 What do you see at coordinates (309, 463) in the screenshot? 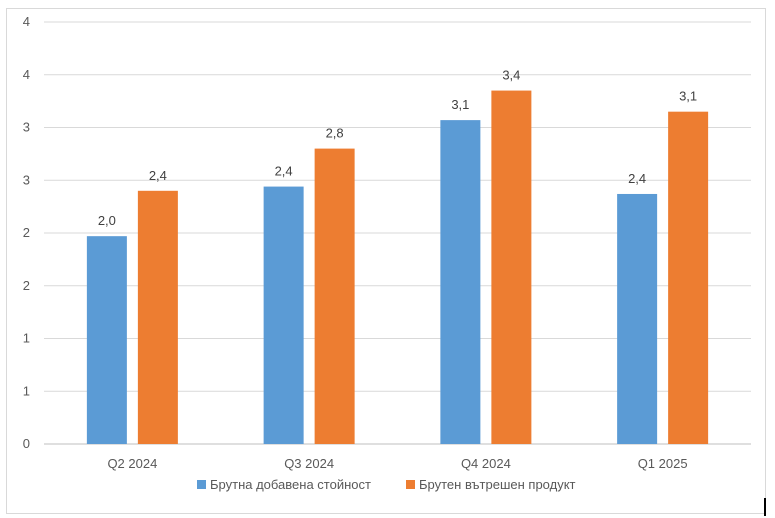
I see `x-tick-label: Q3 2024` at bounding box center [309, 463].